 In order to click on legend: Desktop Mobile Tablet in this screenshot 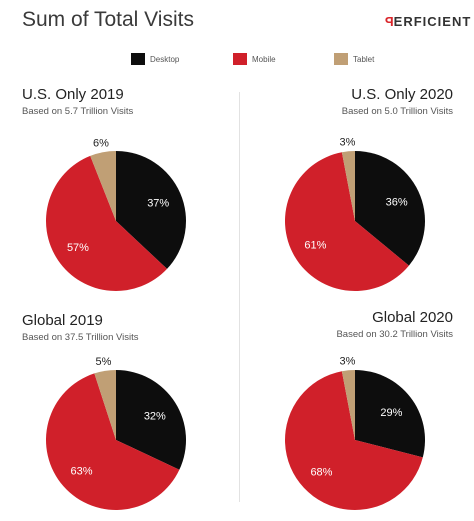, I will do `click(237, 60)`.